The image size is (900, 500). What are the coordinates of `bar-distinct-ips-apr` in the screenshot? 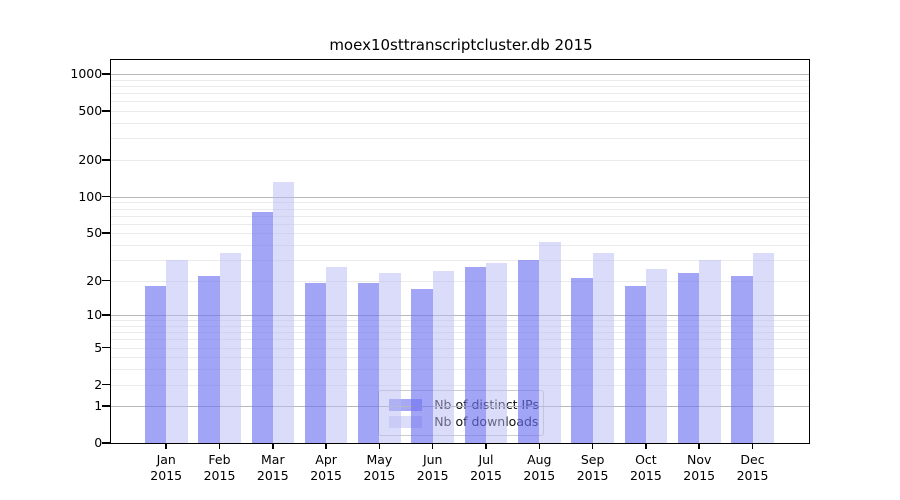 It's located at (315, 363).